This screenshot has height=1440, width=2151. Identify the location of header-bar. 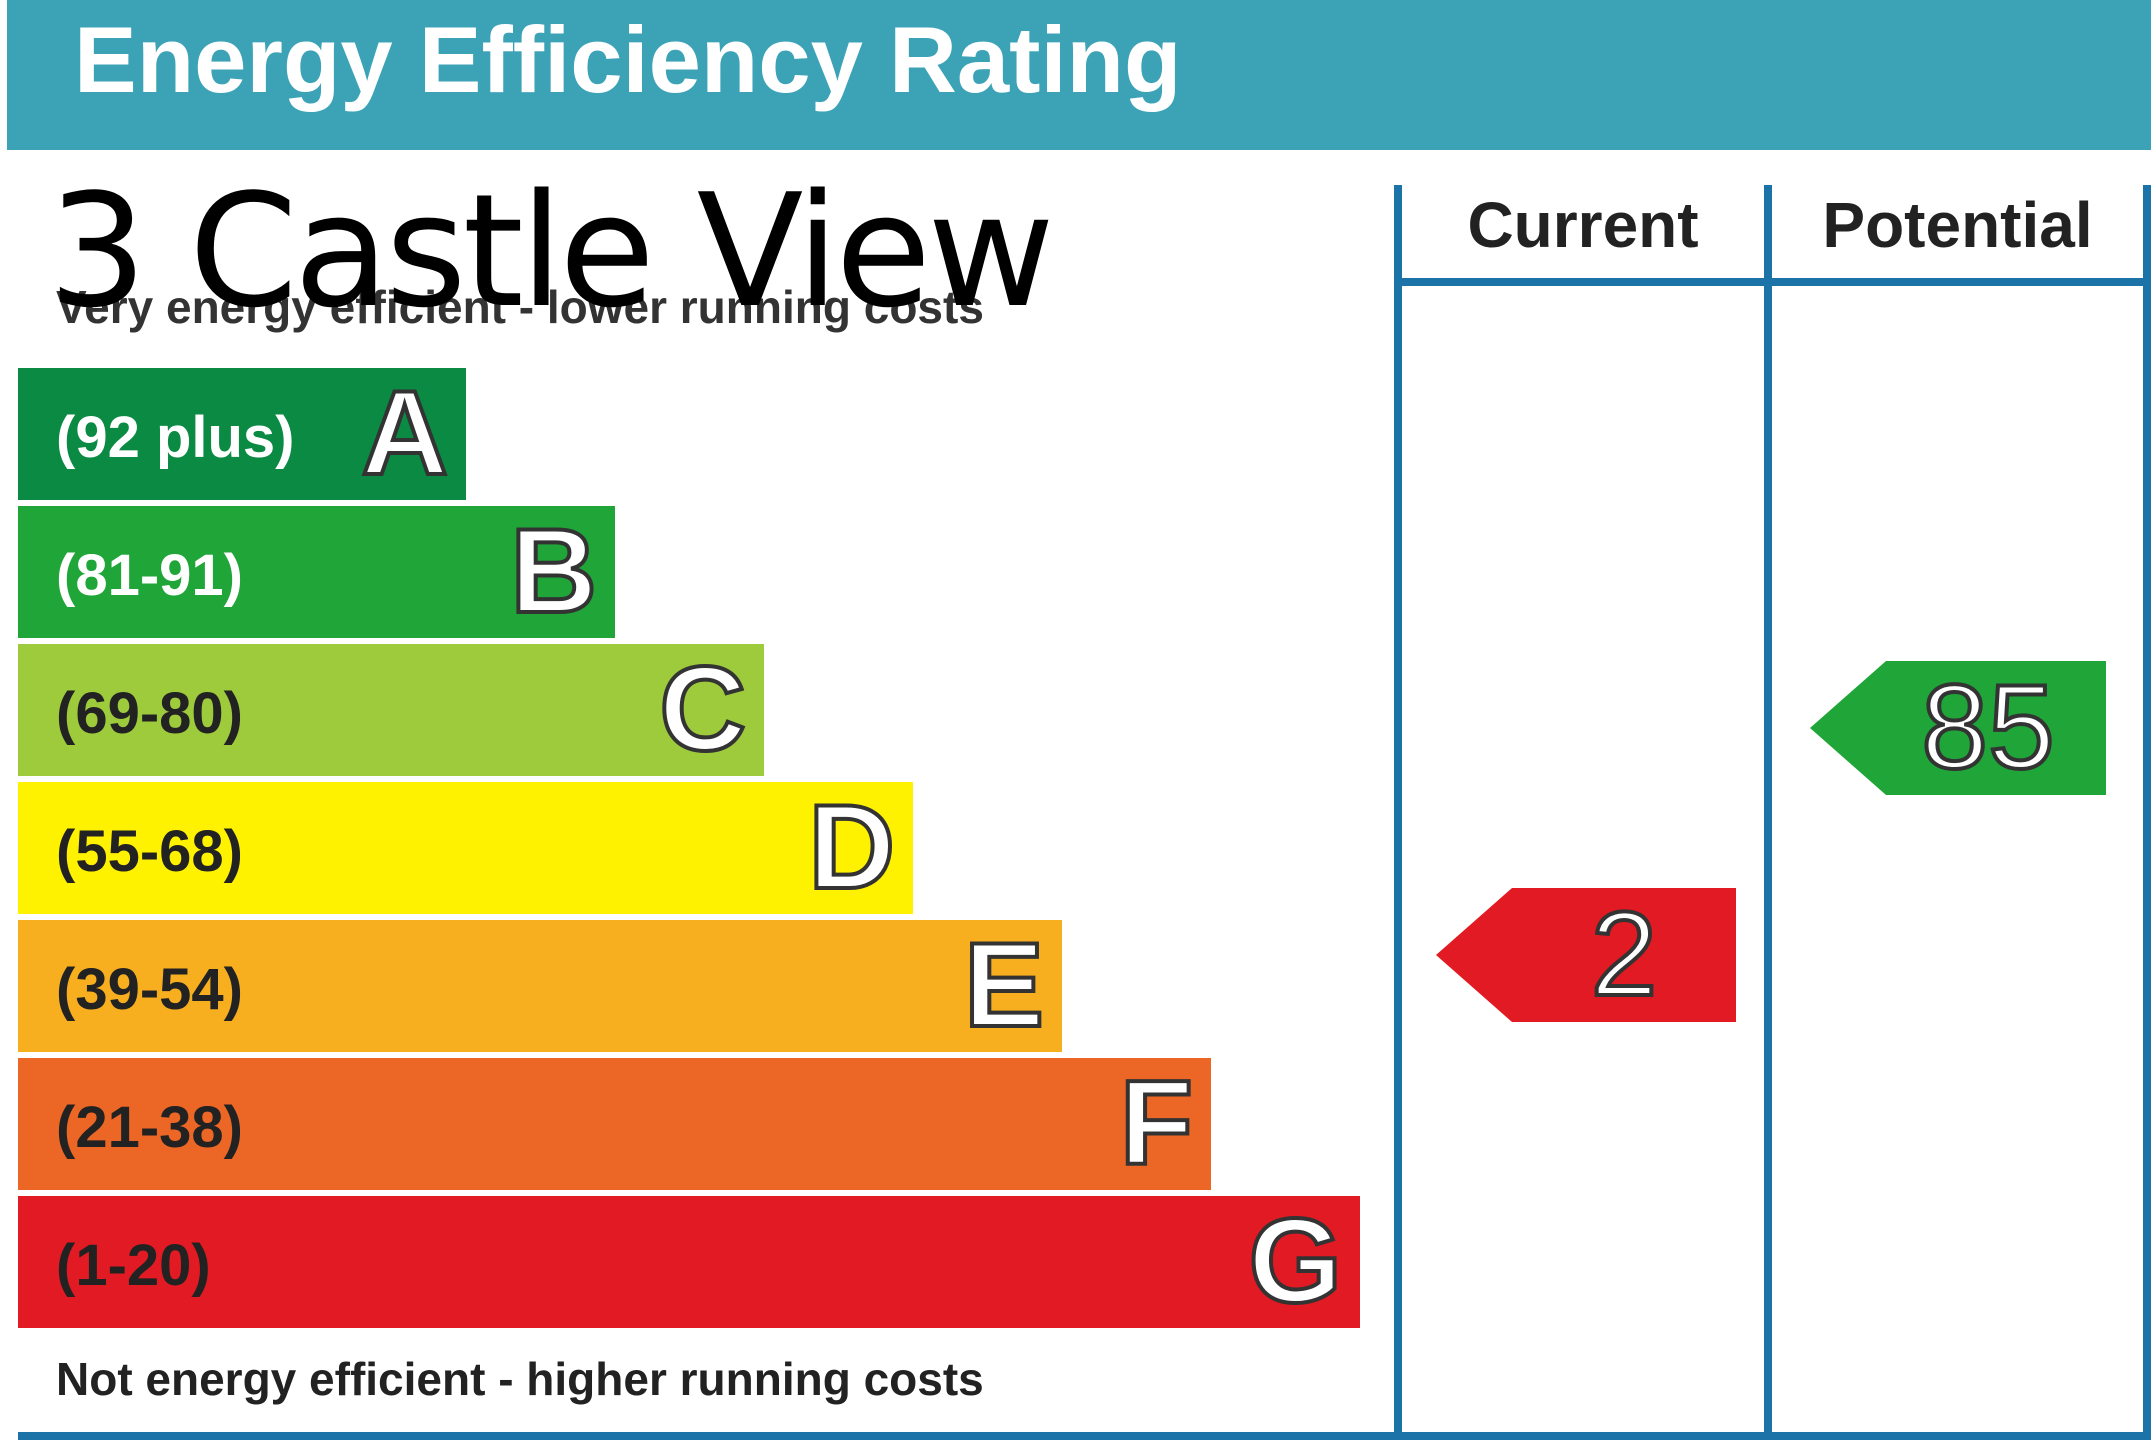
(1079, 75).